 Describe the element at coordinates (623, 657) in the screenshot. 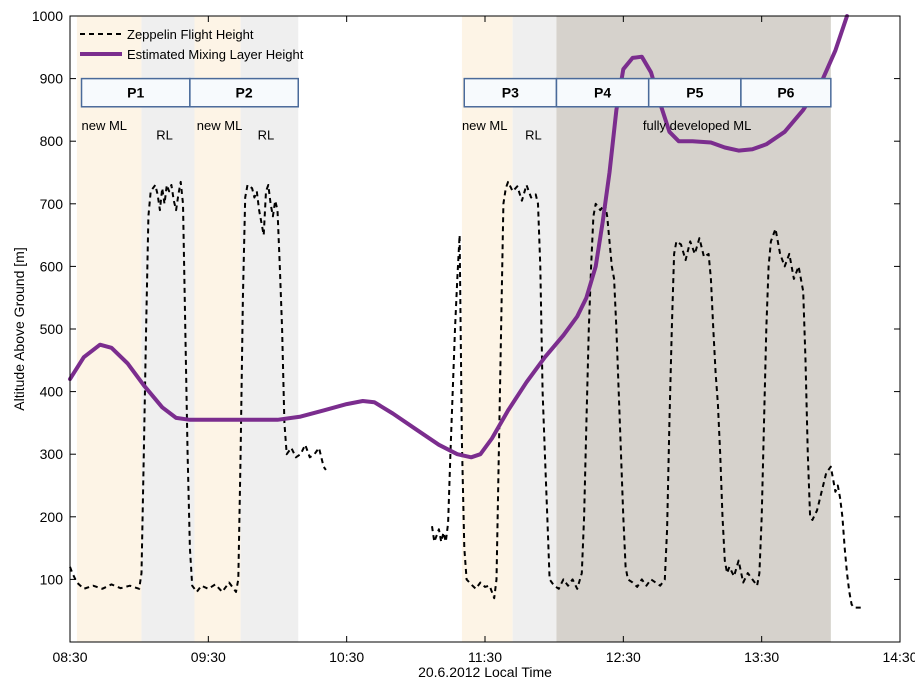

I see `x-tick-label: 12:30` at that location.